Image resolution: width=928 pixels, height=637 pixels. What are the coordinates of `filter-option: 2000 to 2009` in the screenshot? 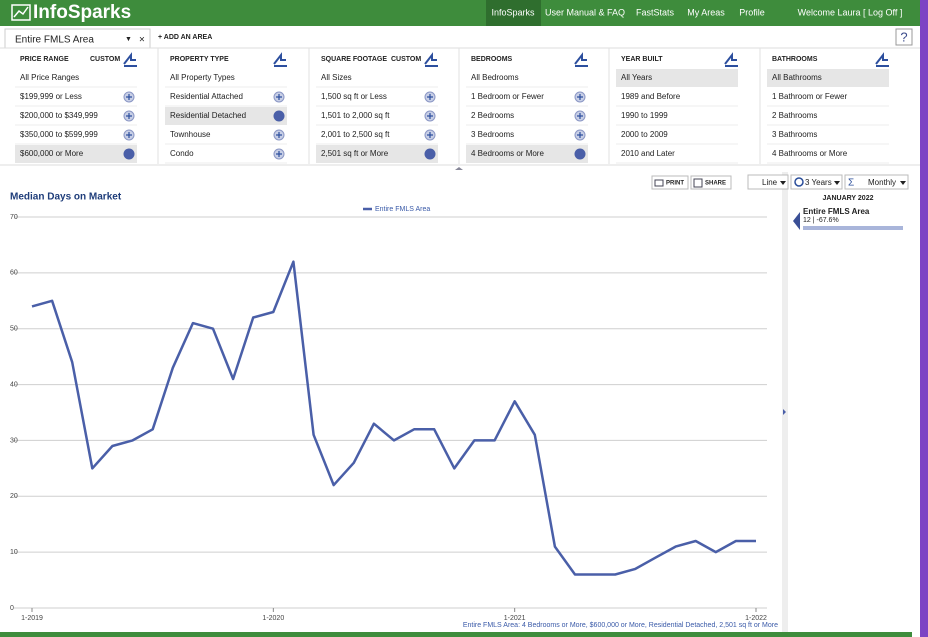 It's located at (644, 134).